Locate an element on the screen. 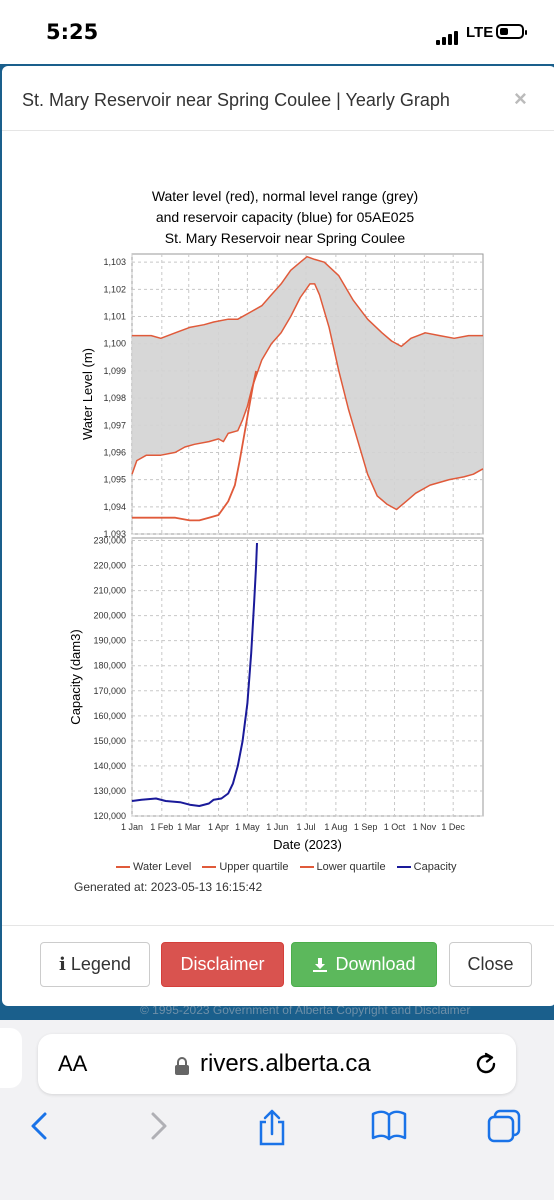  y-tick-label: 150,000 is located at coordinates (109, 741).